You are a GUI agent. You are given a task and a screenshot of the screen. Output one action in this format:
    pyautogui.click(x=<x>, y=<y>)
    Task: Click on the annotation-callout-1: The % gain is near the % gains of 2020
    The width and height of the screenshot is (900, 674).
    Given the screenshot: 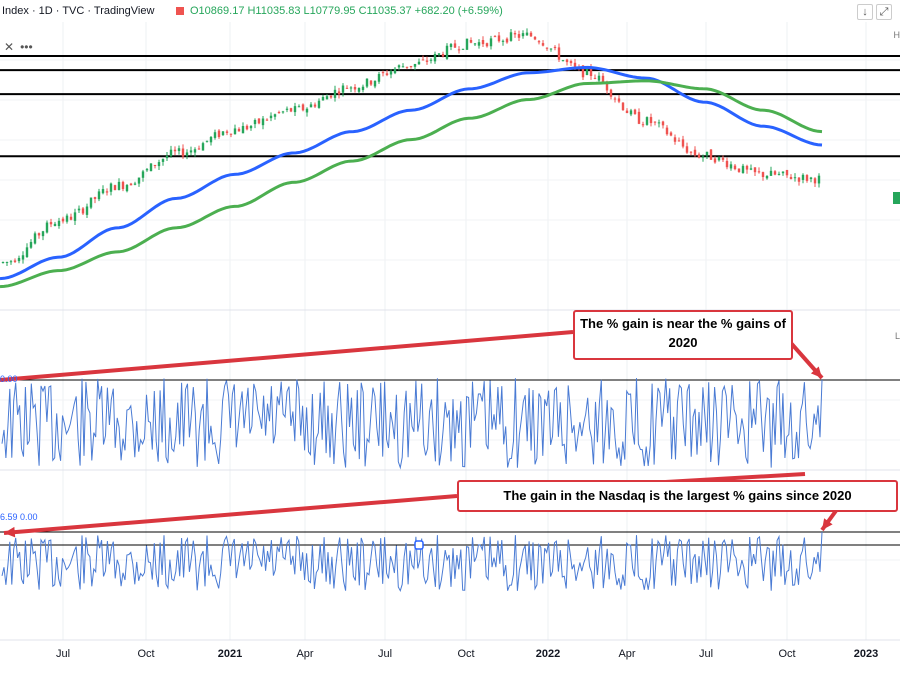 What is the action you would take?
    pyautogui.click(x=683, y=335)
    